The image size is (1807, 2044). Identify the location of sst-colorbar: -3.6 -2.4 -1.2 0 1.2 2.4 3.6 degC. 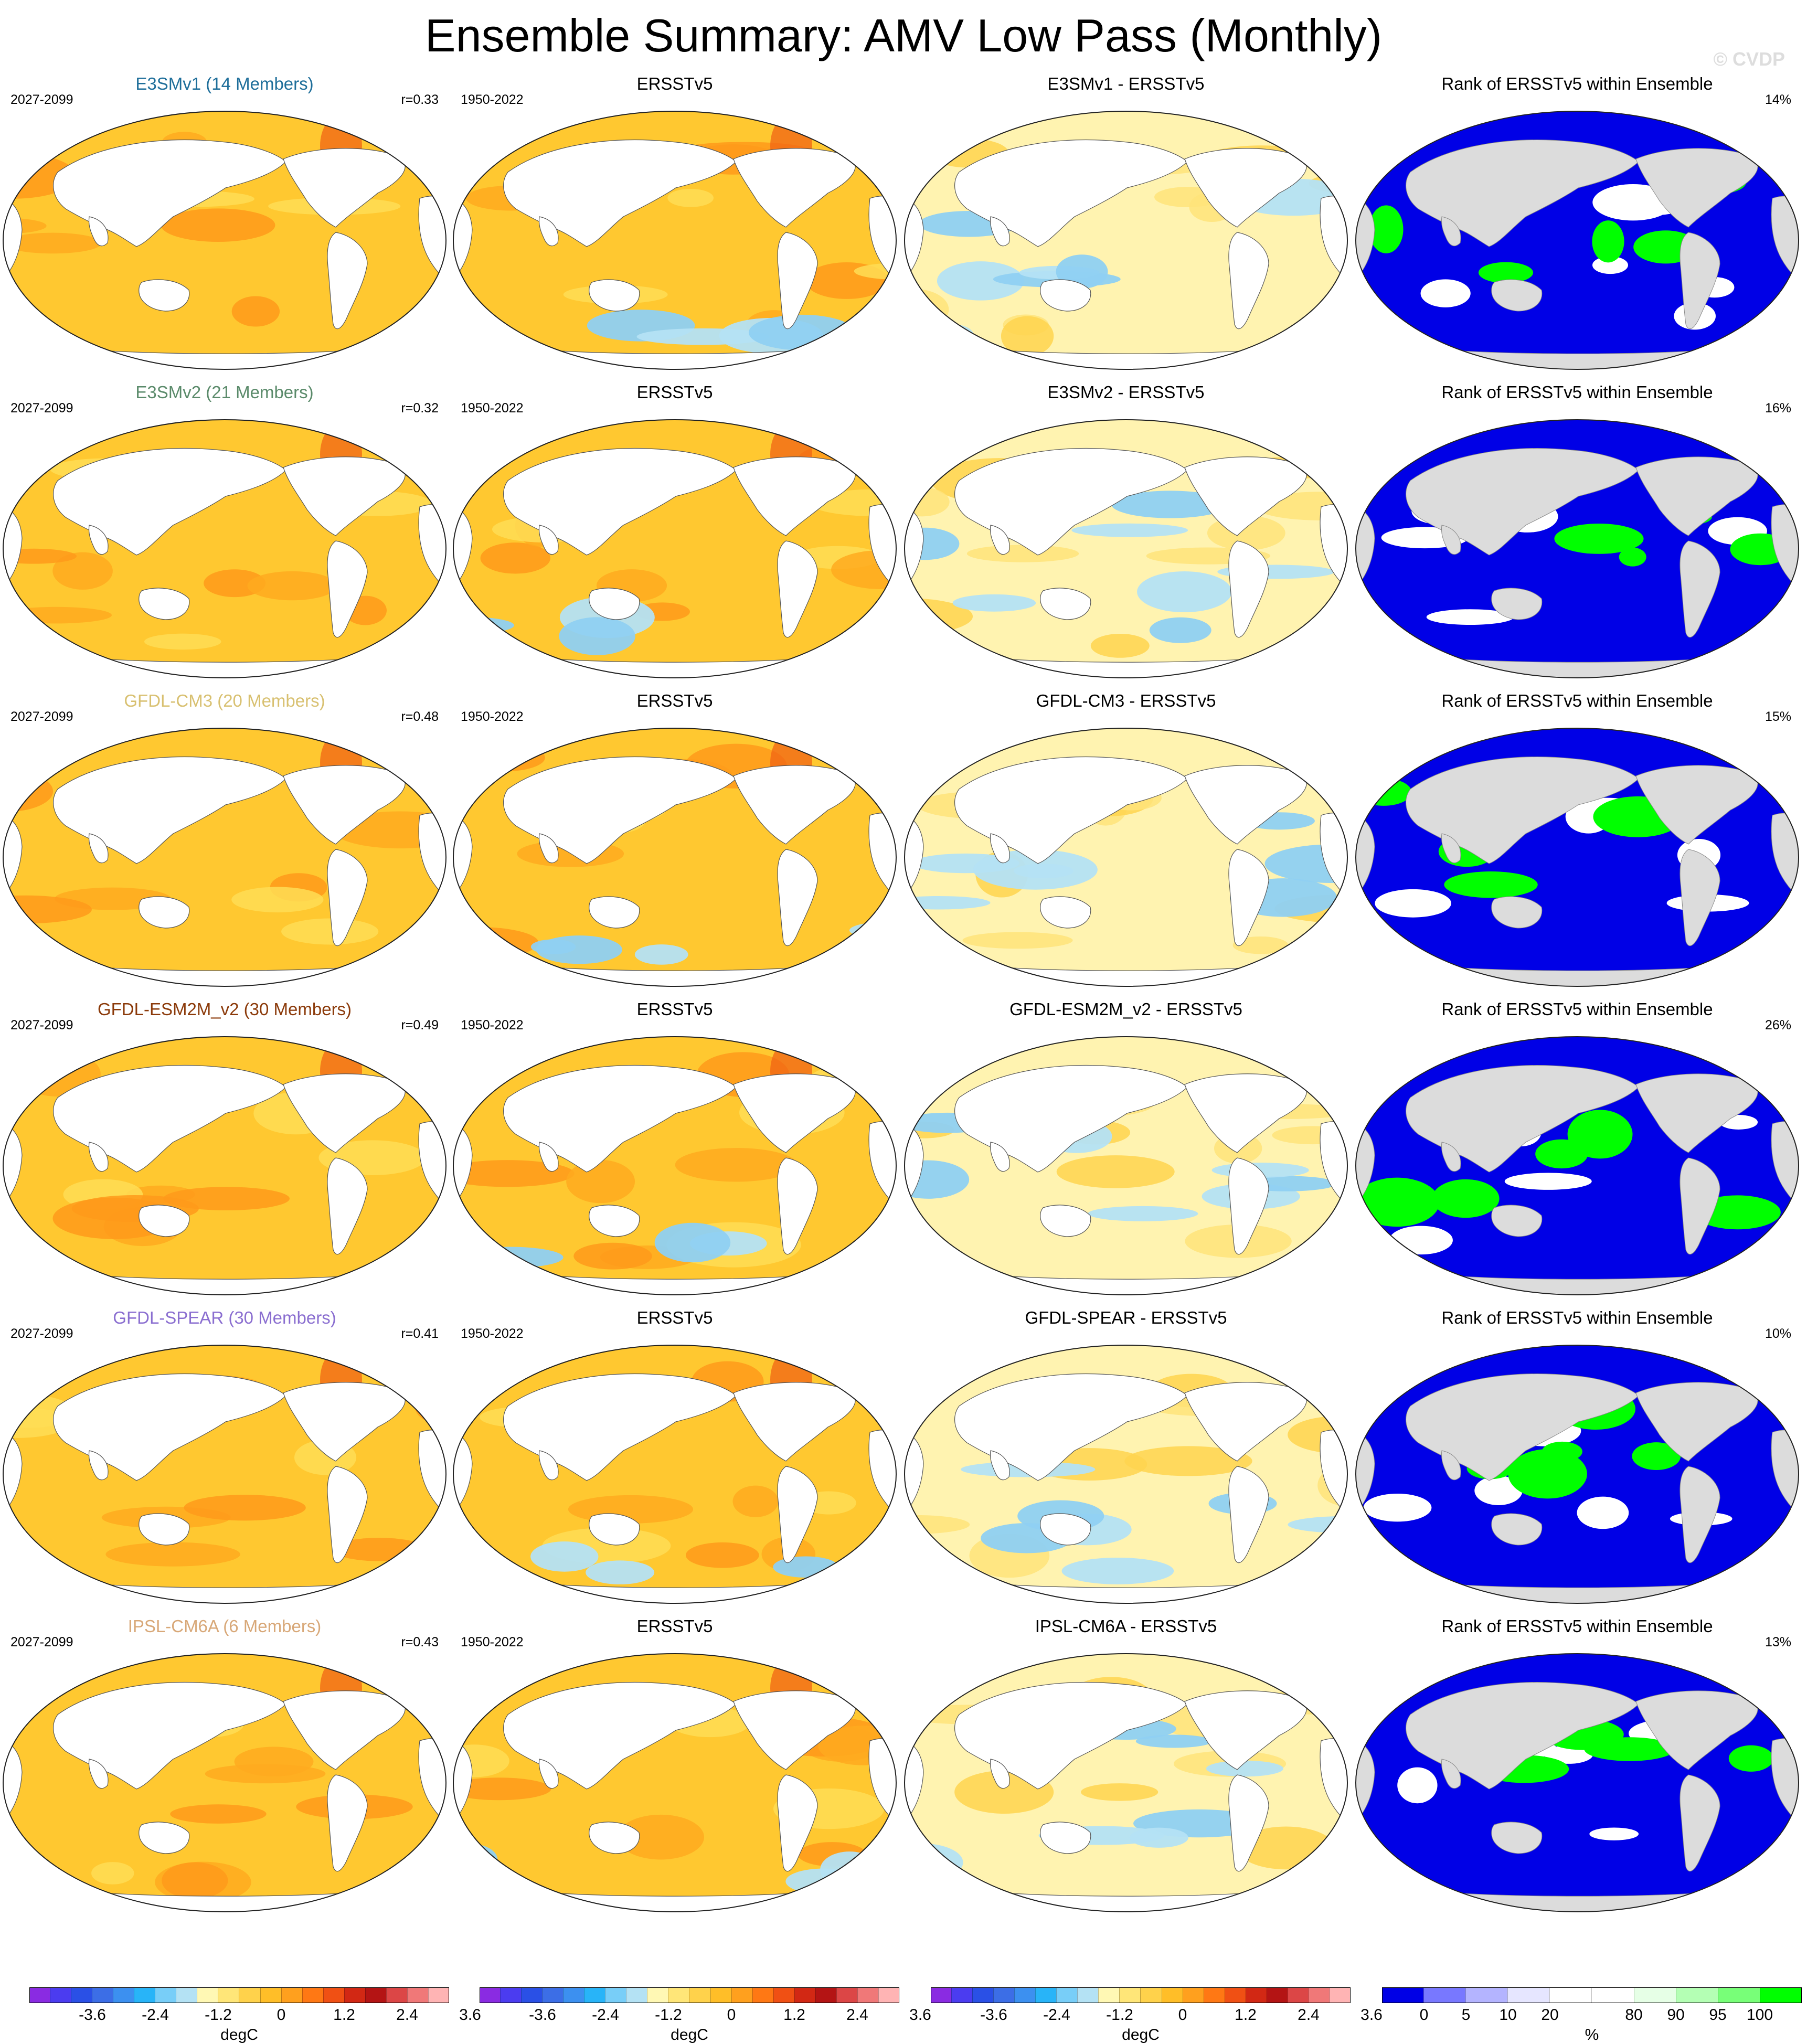
(1157, 2015).